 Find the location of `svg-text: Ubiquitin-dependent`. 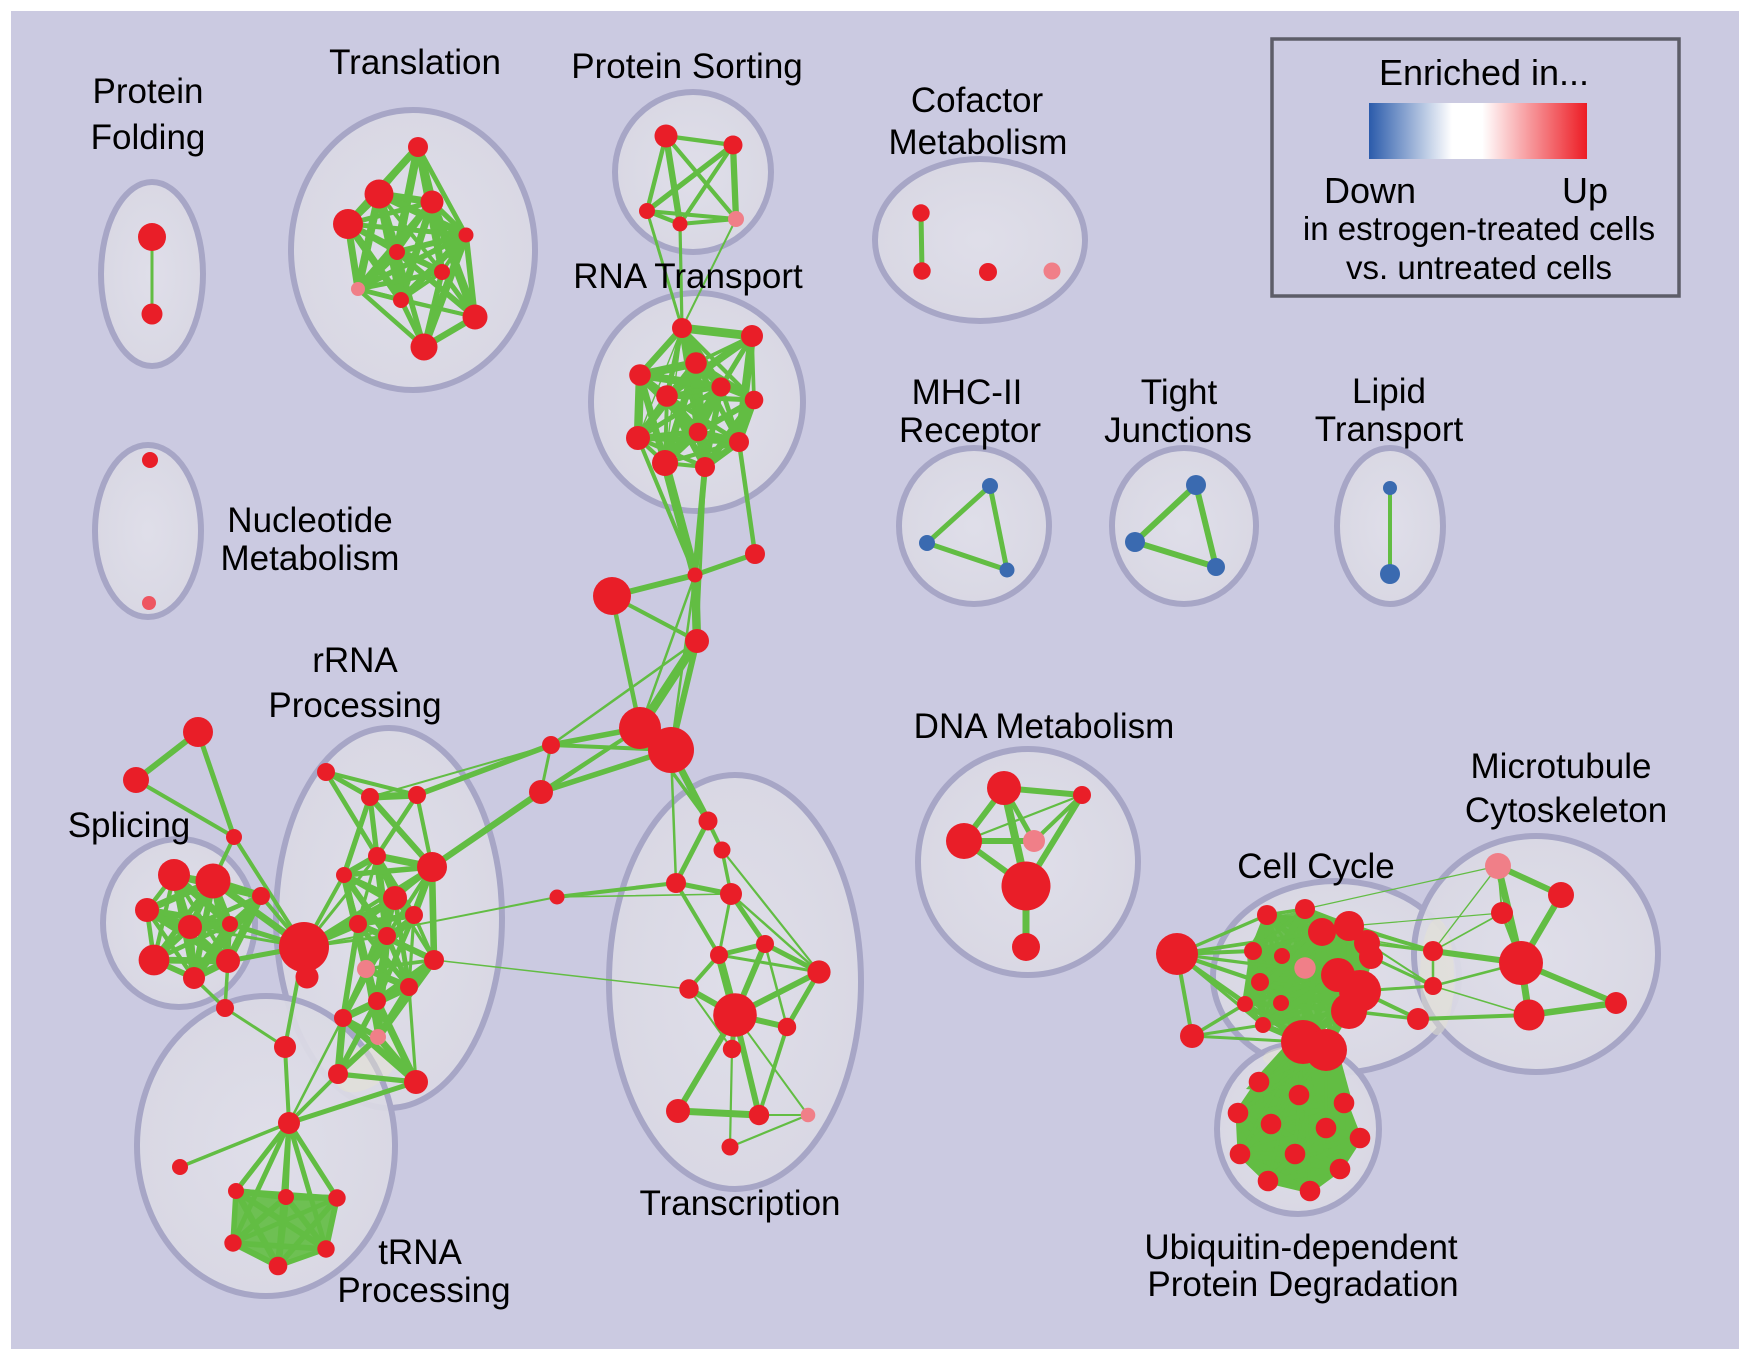

svg-text: Ubiquitin-dependent is located at coordinates (1301, 1247).